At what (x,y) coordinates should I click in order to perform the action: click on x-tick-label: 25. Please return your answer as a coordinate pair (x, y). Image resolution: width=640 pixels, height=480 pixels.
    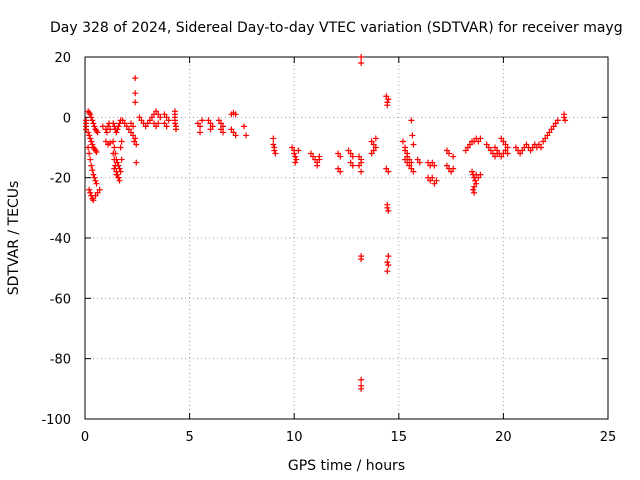
    Looking at the image, I should click on (608, 437).